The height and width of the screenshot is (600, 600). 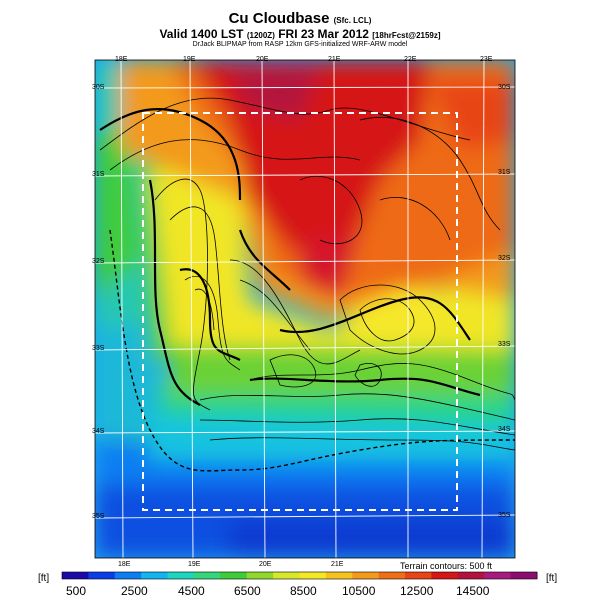 What do you see at coordinates (446, 566) in the screenshot?
I see `terrain-contours-note: Terrain contours: 500 ft` at bounding box center [446, 566].